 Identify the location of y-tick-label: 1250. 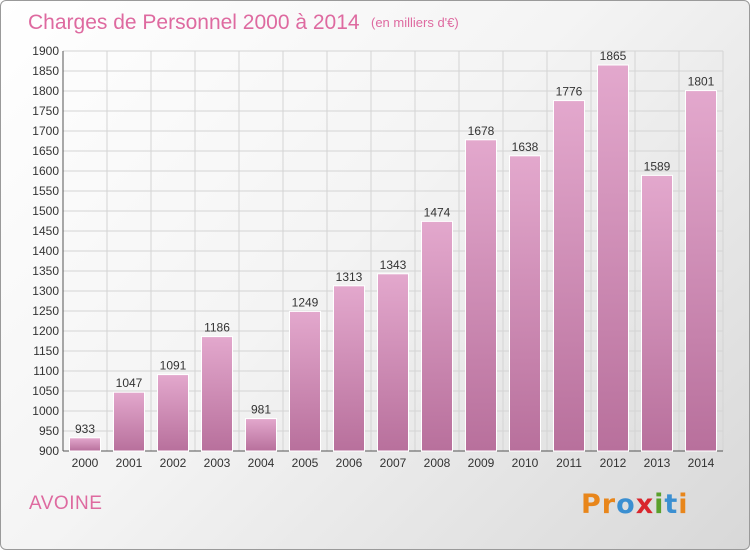
(45, 311).